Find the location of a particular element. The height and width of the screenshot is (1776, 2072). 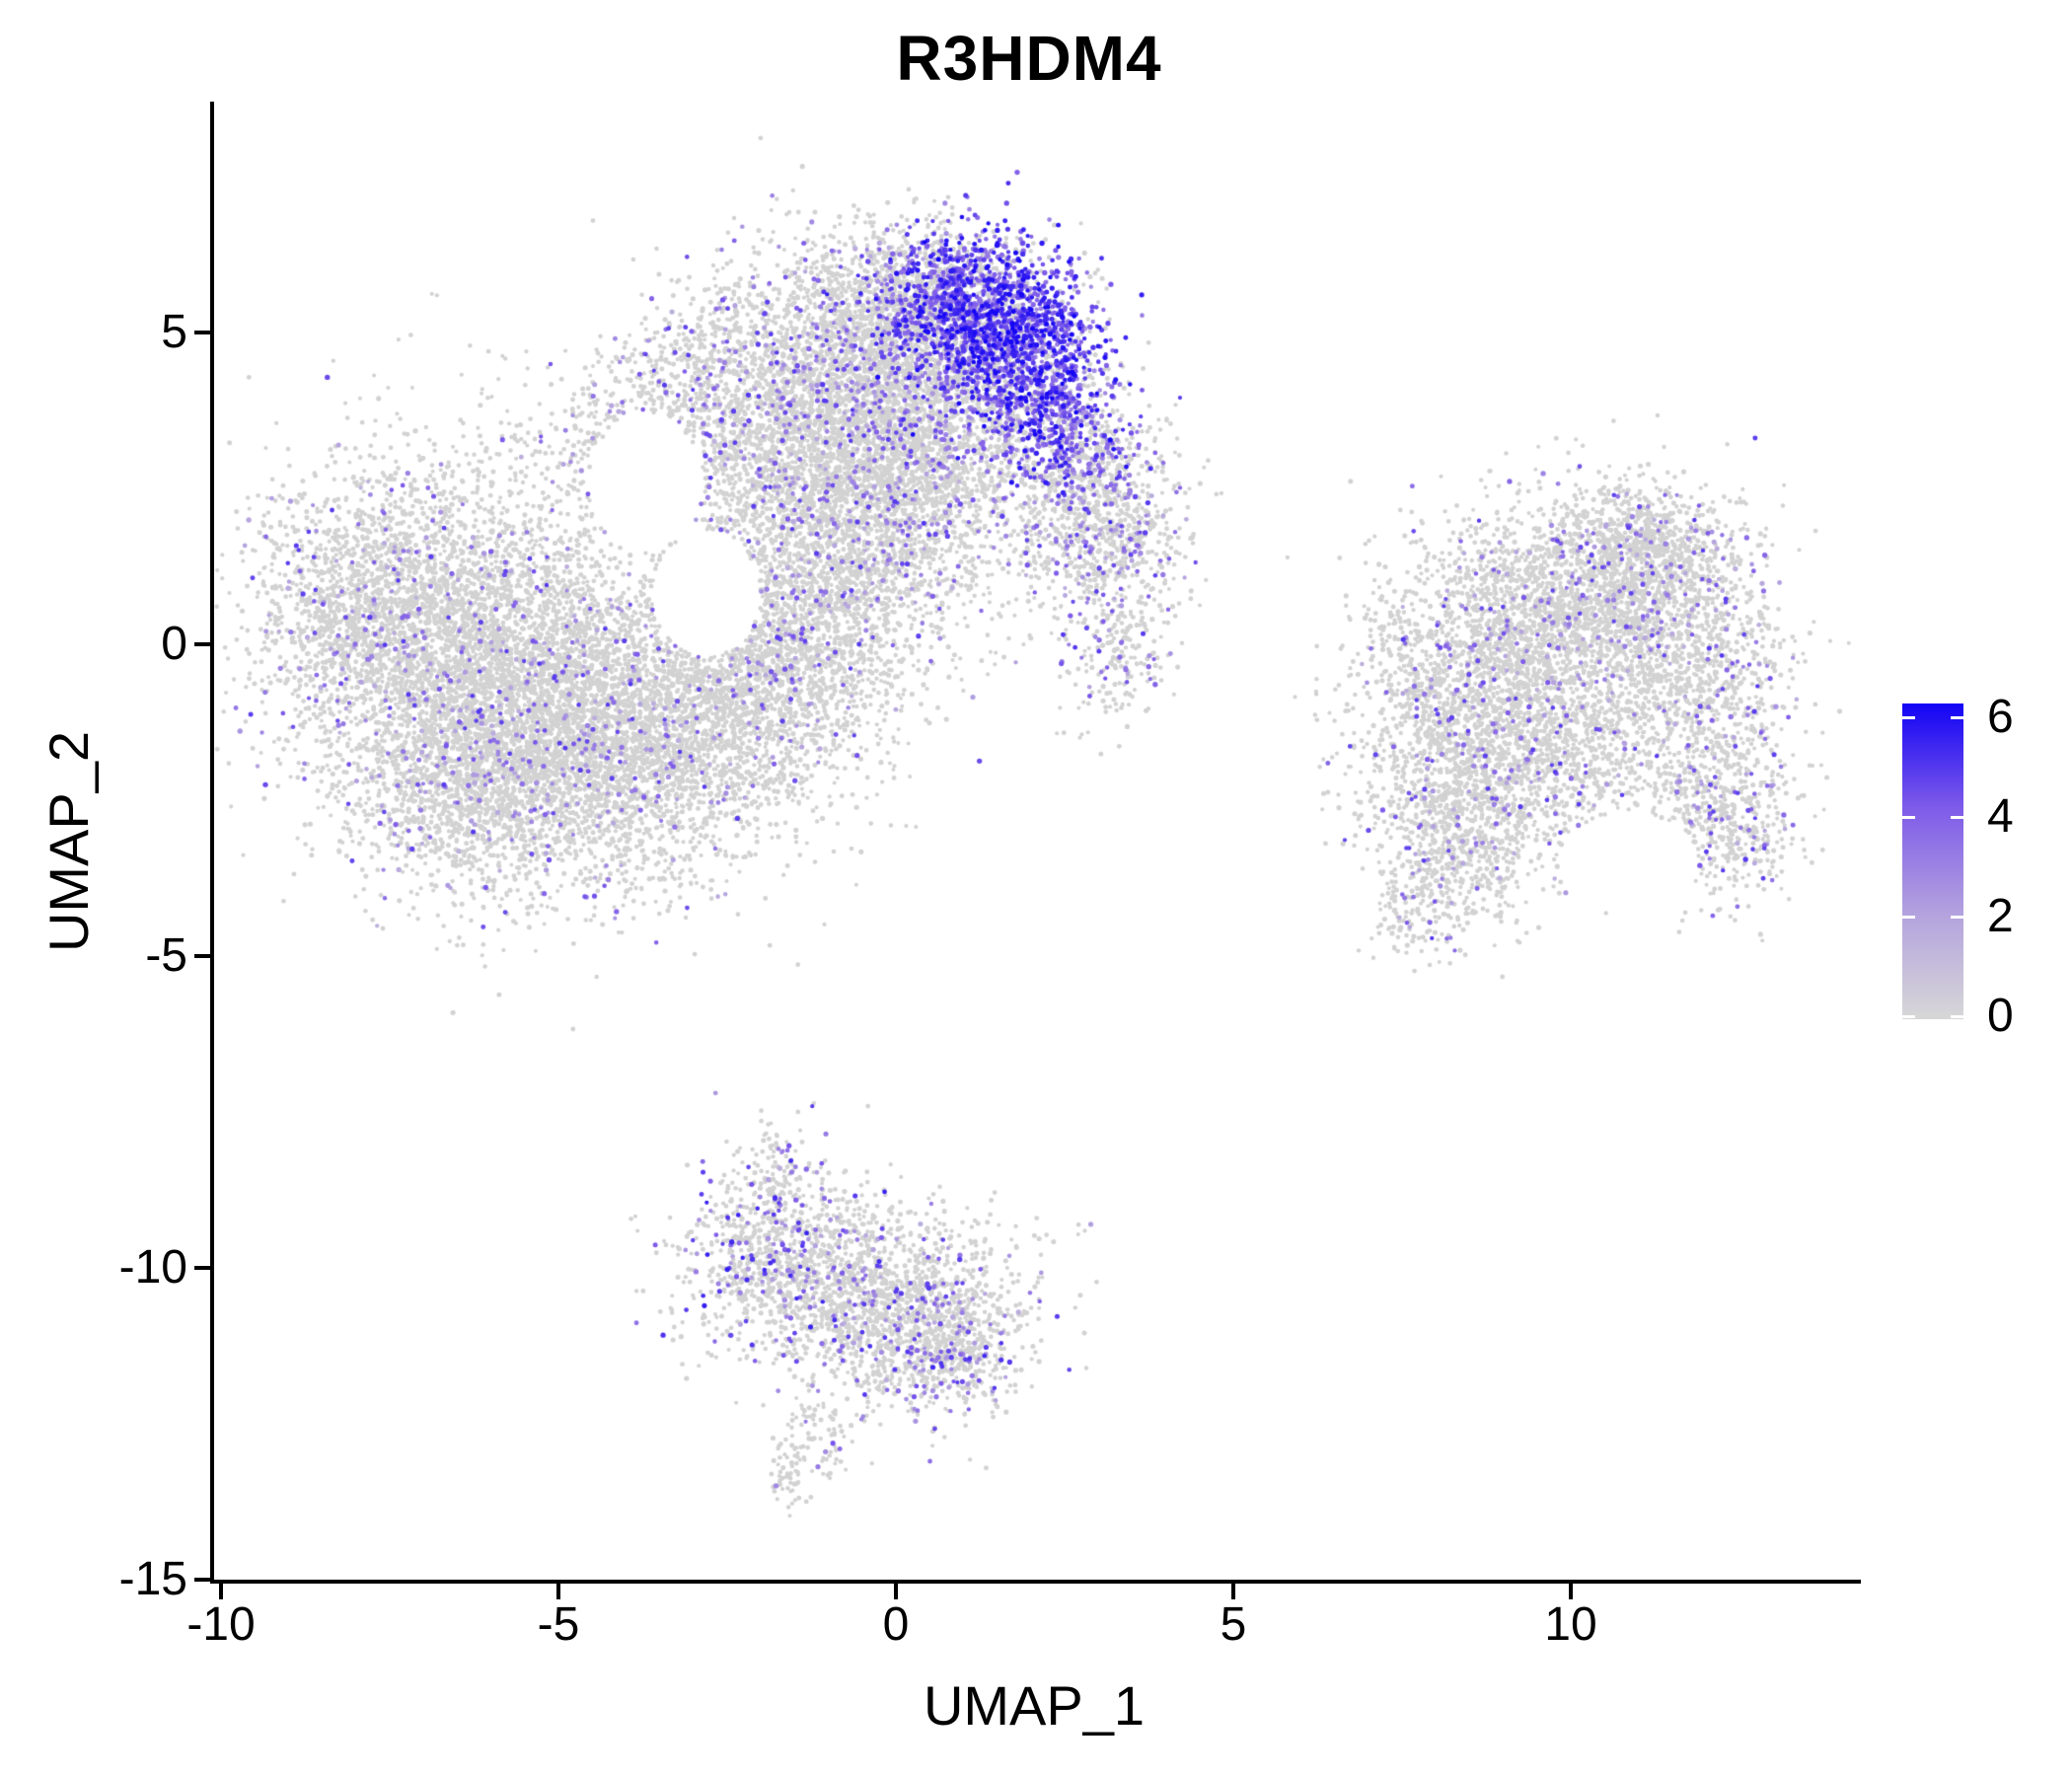

x-axis-tick-label: -10 is located at coordinates (221, 1625).